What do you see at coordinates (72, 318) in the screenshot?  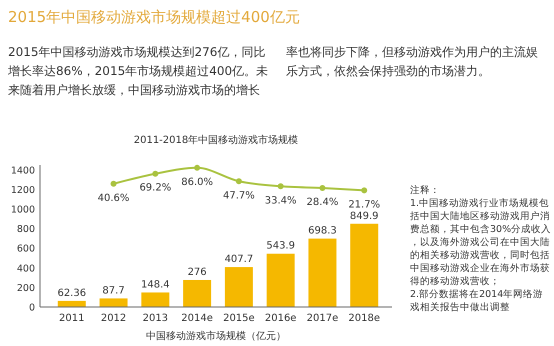 I see `x-tick-label: 2011` at bounding box center [72, 318].